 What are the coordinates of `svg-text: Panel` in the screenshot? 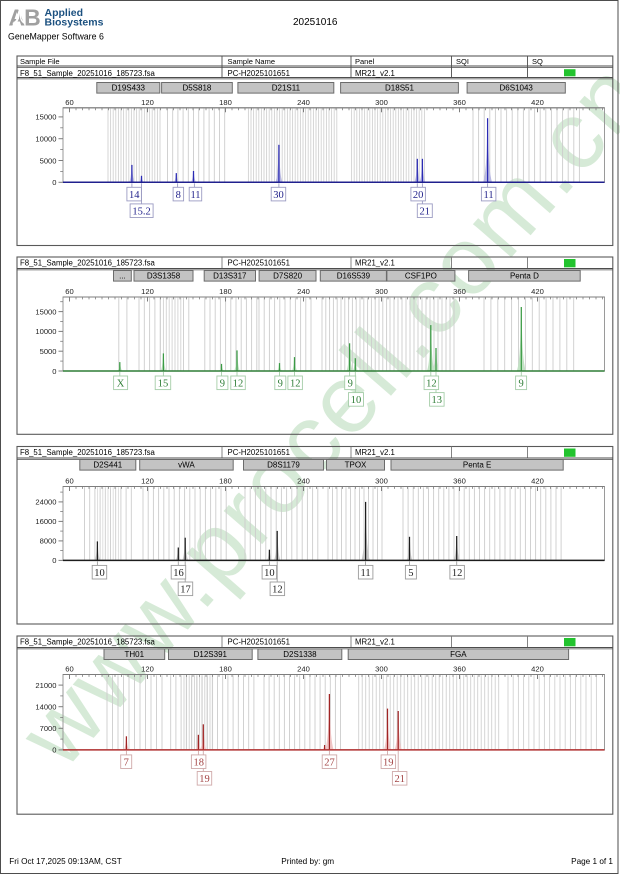 It's located at (365, 61).